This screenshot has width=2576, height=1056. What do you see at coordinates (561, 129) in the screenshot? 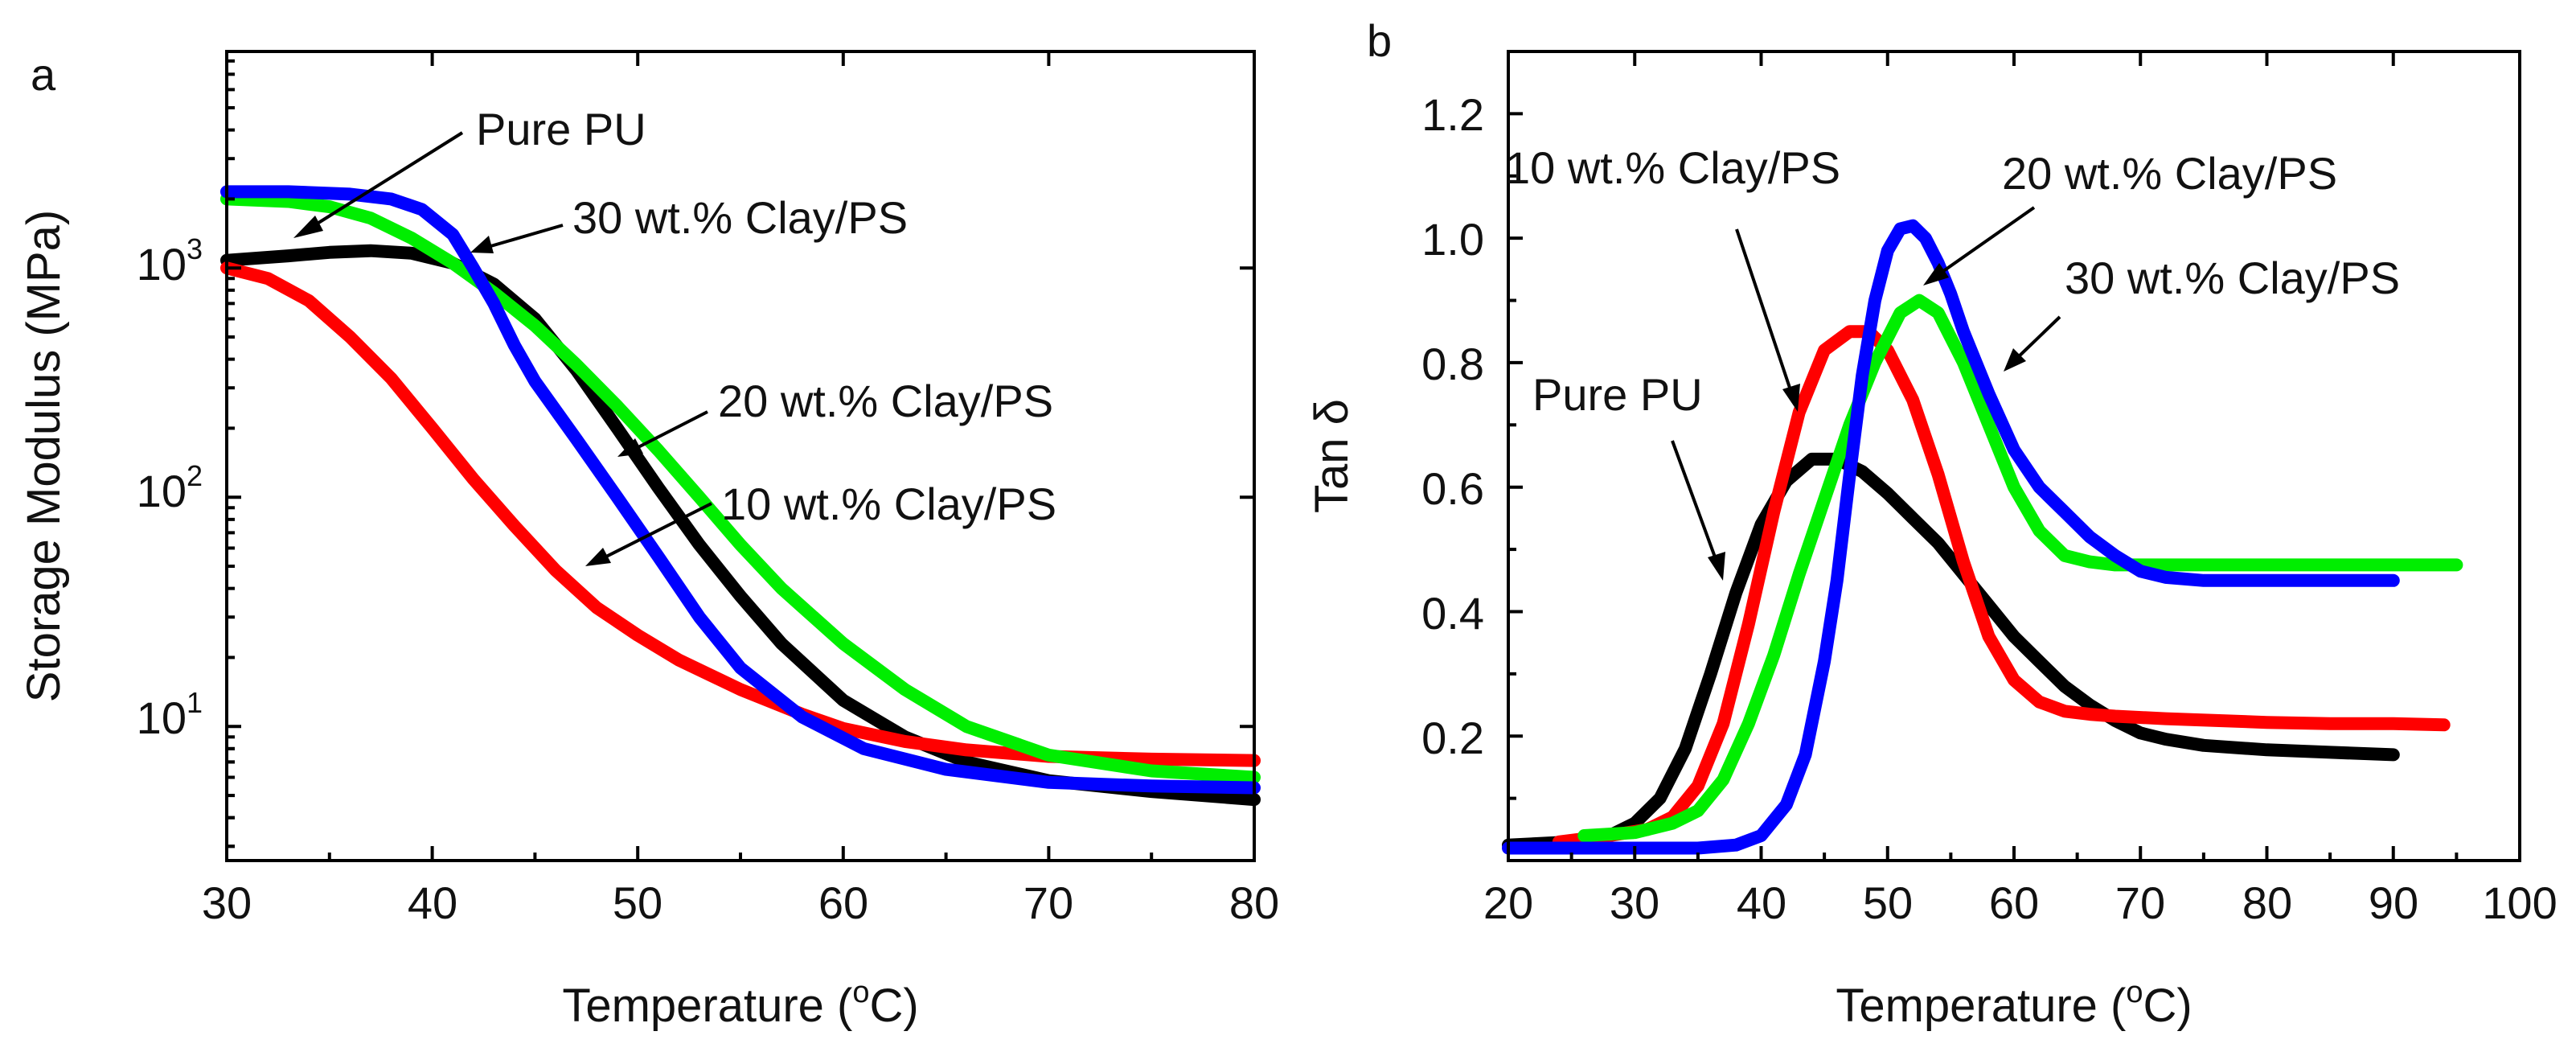
I see `panel-a-annotation-pure-pu: Pure PU` at bounding box center [561, 129].